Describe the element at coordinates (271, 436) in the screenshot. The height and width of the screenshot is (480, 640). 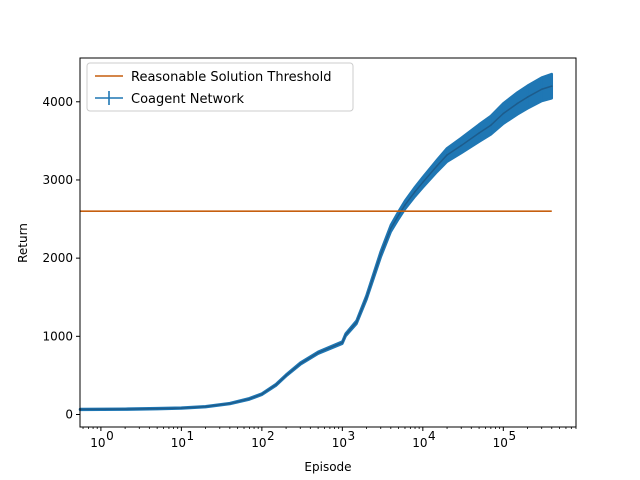
I see `x-tick-label-exponent: 2` at that location.